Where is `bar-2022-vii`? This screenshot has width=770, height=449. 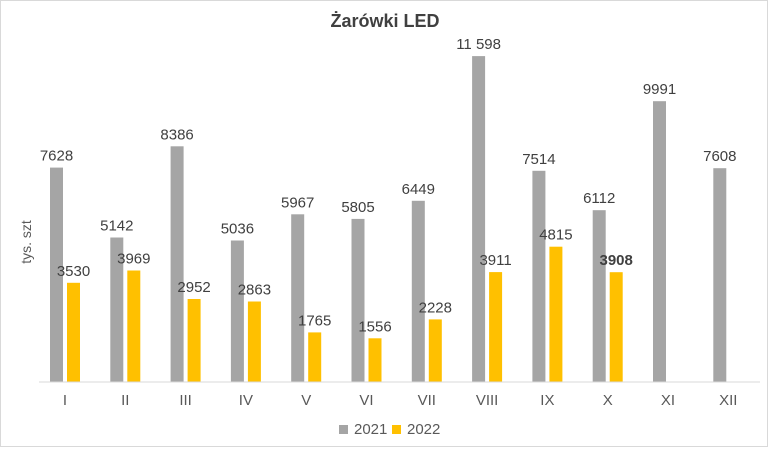
bar-2022-vii is located at coordinates (435, 350).